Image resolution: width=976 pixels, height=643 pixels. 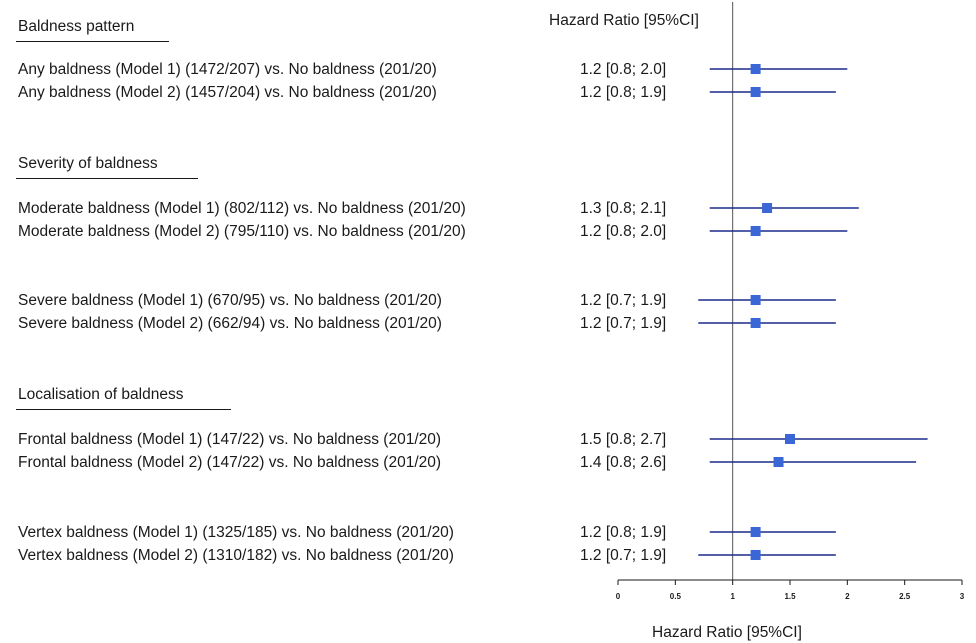 What do you see at coordinates (790, 596) in the screenshot?
I see `x-tick-label: 1.5` at bounding box center [790, 596].